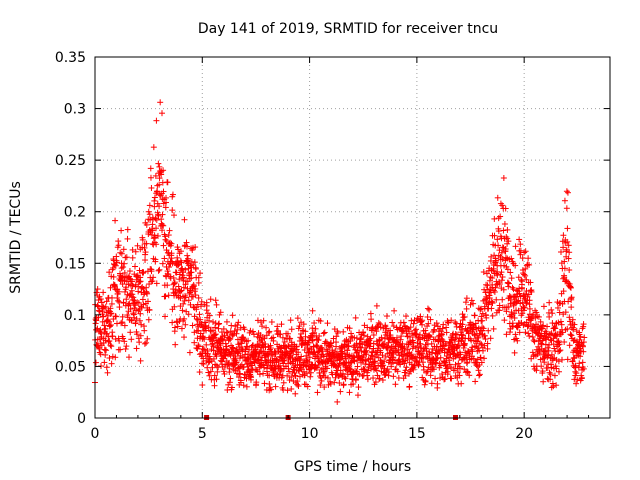 The image size is (640, 480). Describe the element at coordinates (95, 434) in the screenshot. I see `x-tick-label: 0` at that location.